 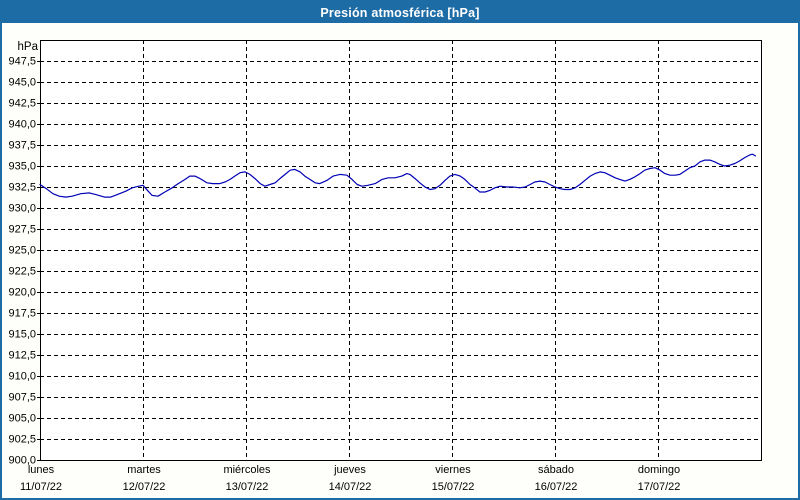 I want to click on x-axis-day-label: miércoles, so click(x=247, y=470).